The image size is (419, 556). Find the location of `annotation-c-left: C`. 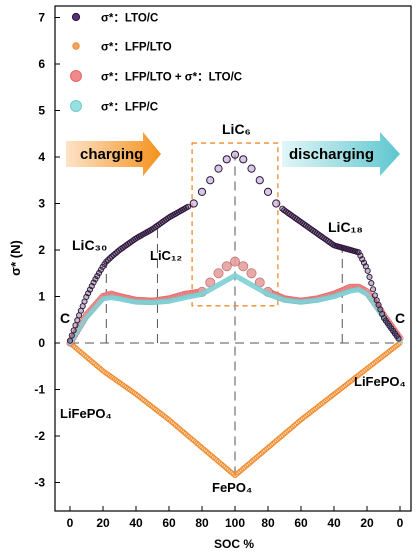

annotation-c-left: C is located at coordinates (65, 318).